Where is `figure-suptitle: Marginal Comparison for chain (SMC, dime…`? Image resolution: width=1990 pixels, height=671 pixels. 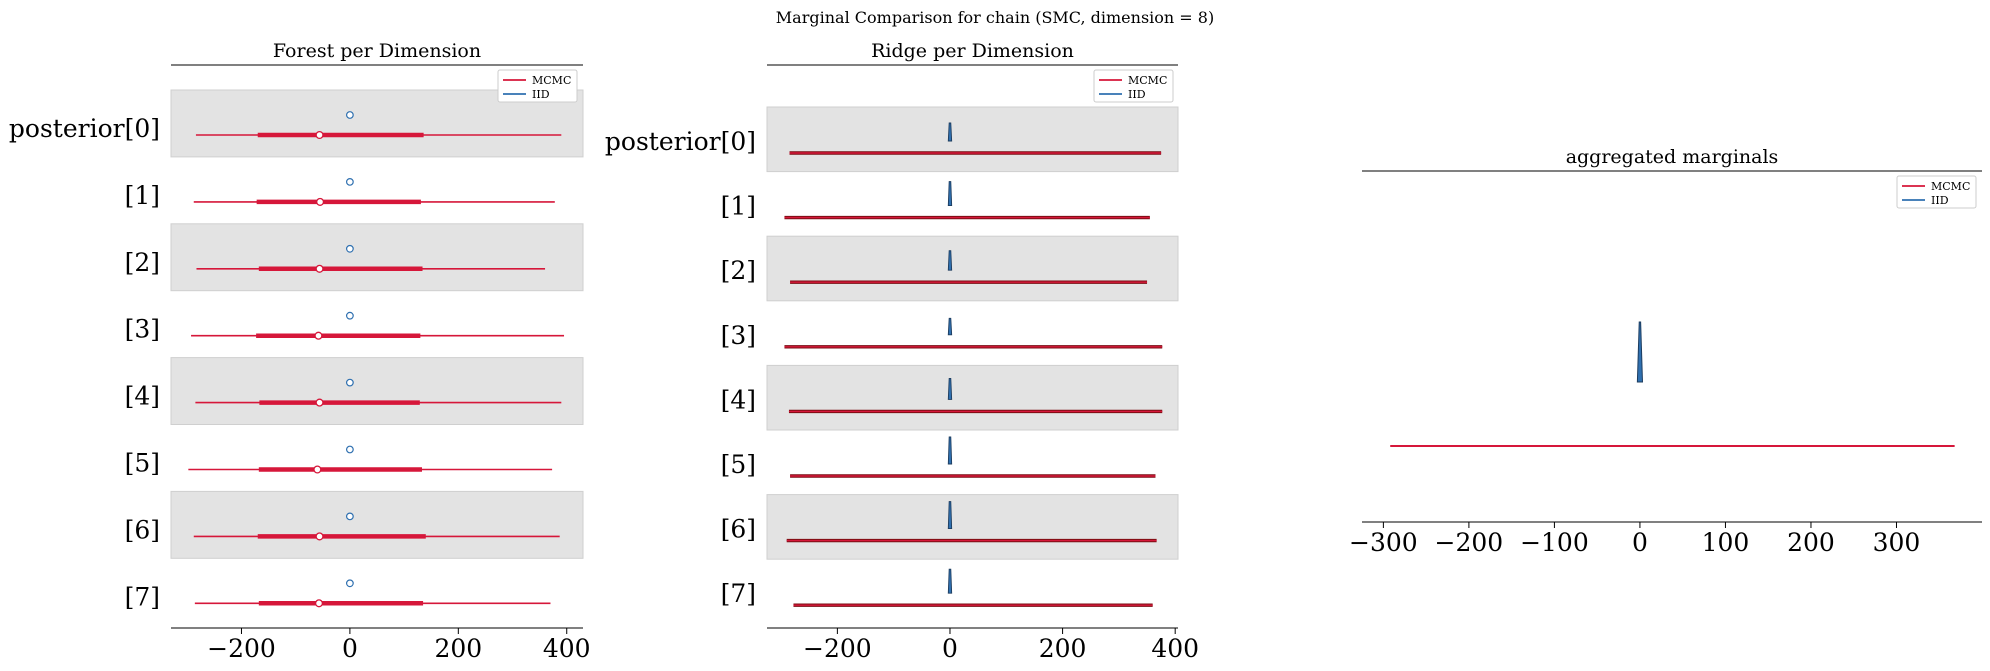 figure-suptitle: Marginal Comparison for chain (SMC, dime… is located at coordinates (995, 17).